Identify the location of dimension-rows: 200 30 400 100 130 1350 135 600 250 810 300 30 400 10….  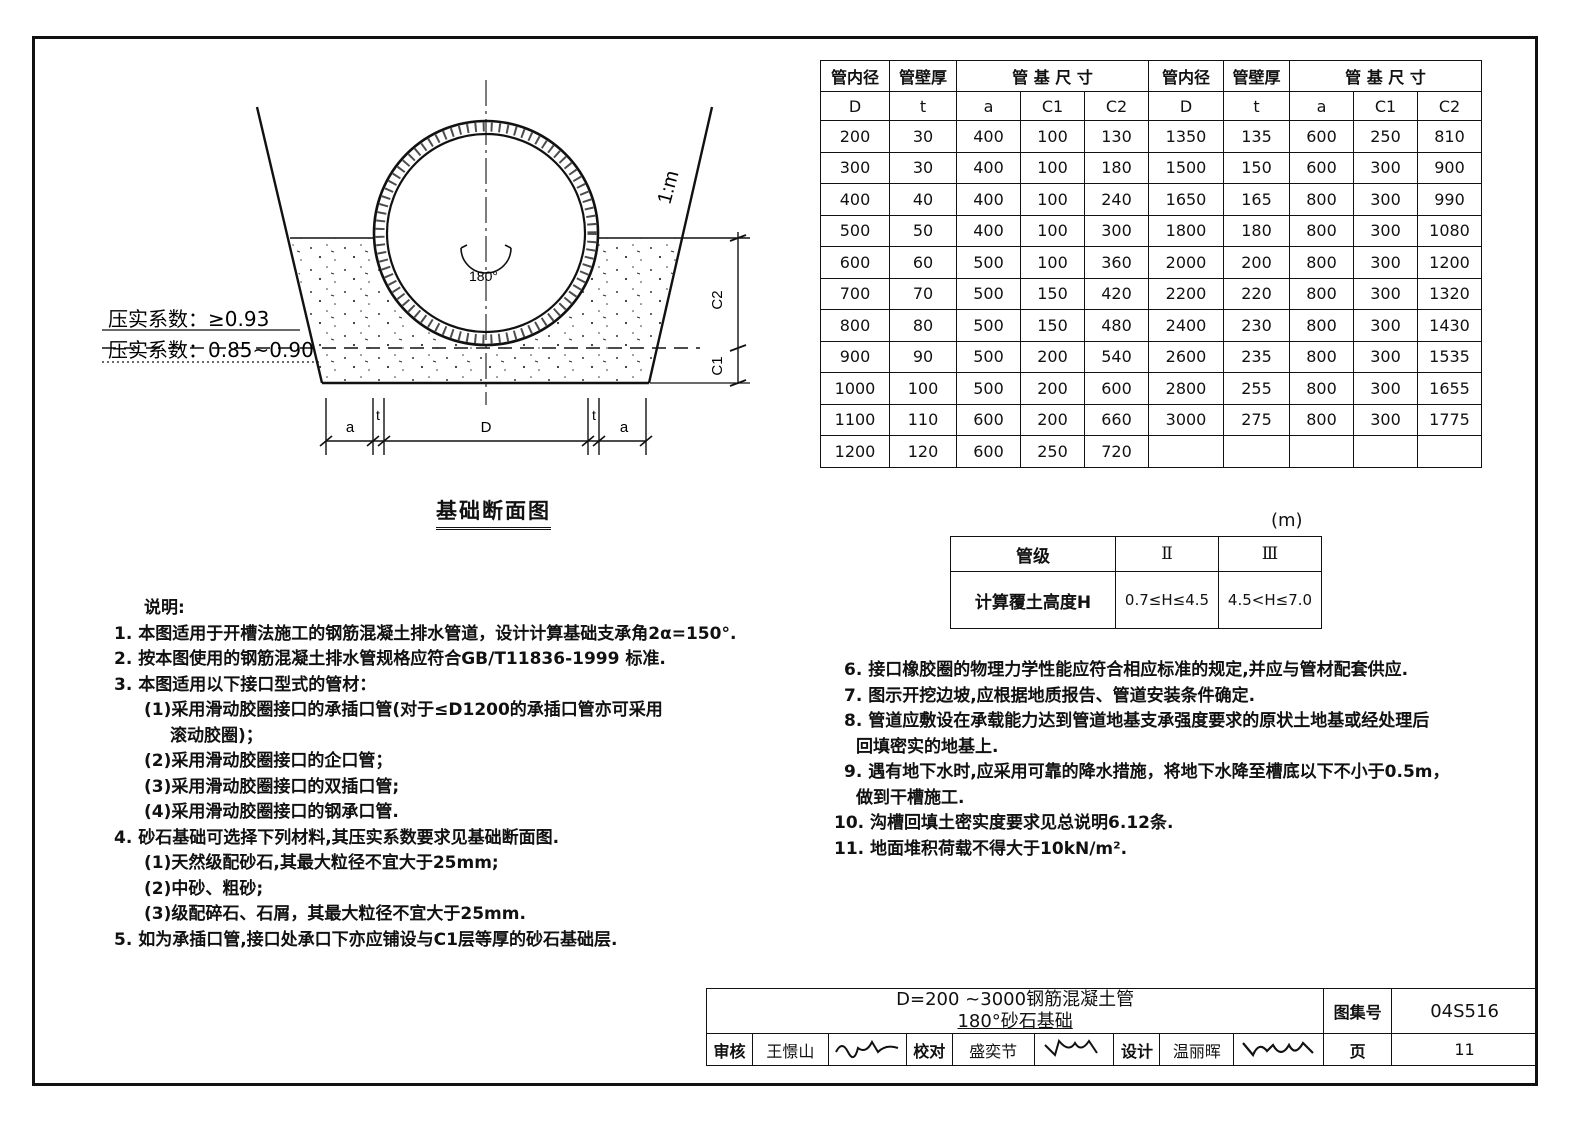
(1151, 294).